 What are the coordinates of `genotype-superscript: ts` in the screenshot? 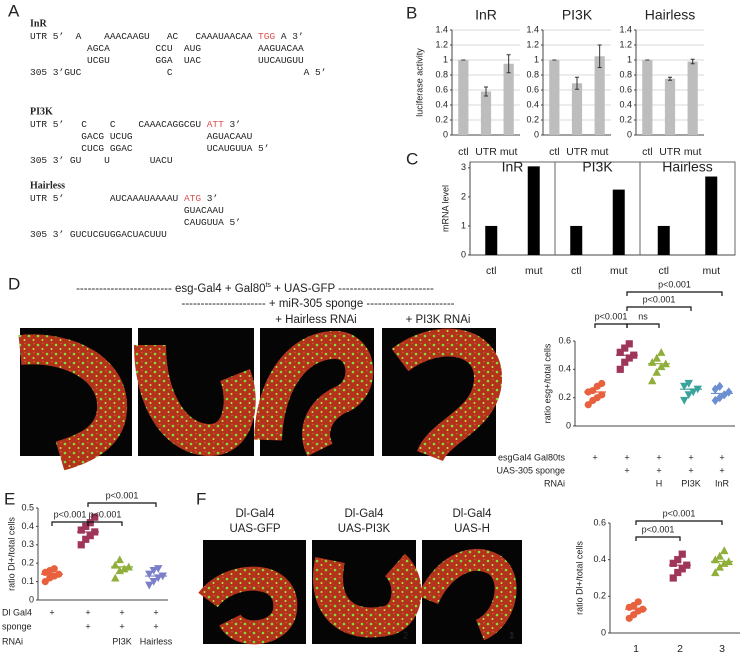 It's located at (268, 285).